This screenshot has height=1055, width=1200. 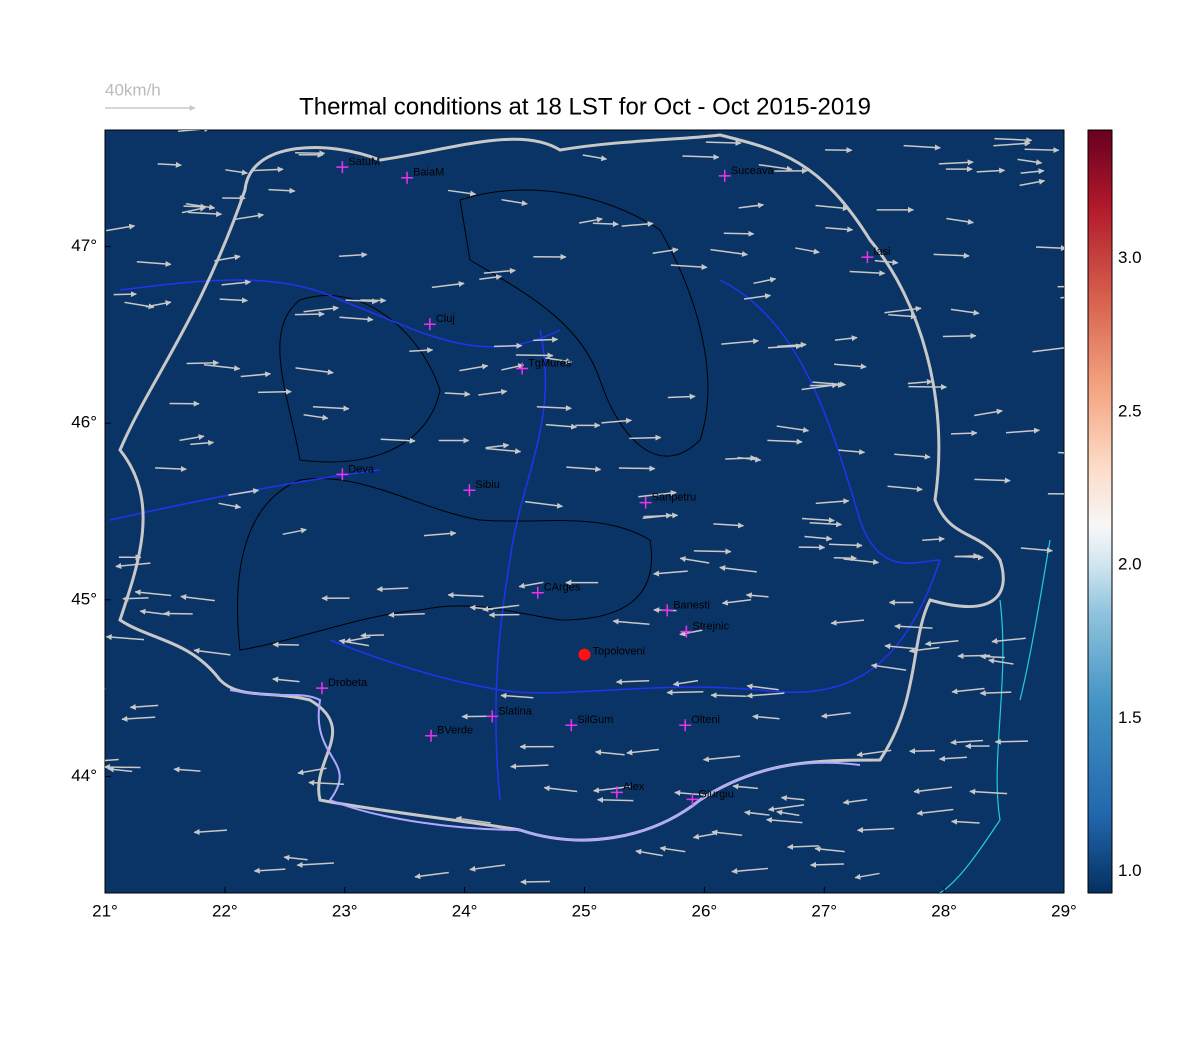 What do you see at coordinates (1130, 257) in the screenshot?
I see `colorbar-tick-label: 3.0` at bounding box center [1130, 257].